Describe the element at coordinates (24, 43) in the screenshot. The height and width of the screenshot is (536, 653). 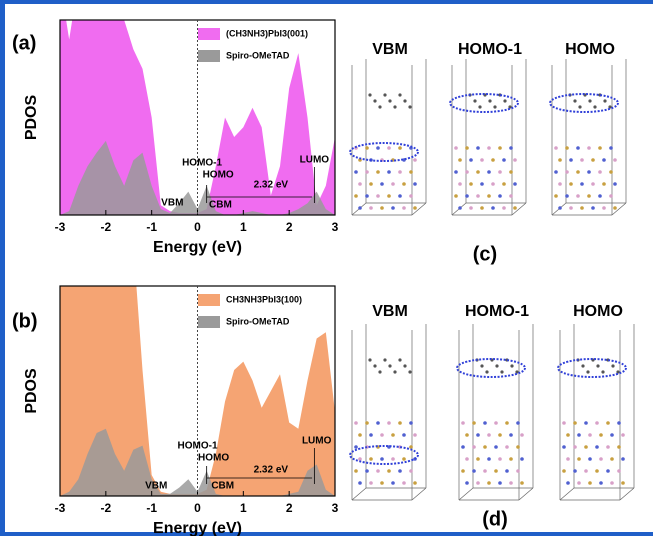
I see `panel-label: (a)` at that location.